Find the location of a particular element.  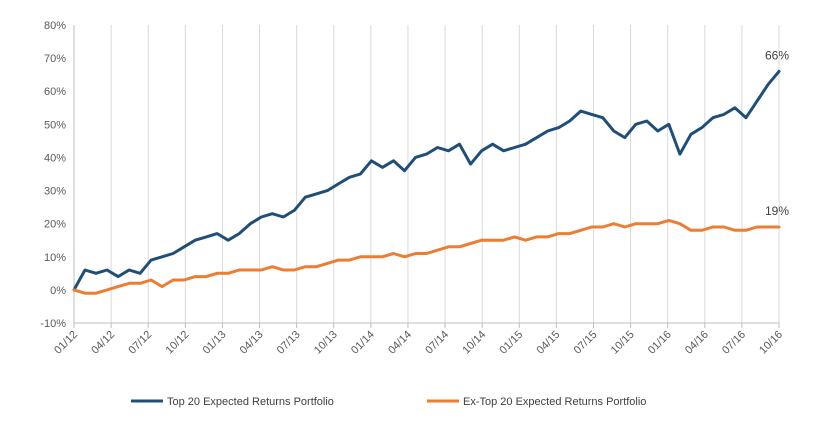

y-tick-label: 0% is located at coordinates (58, 291).